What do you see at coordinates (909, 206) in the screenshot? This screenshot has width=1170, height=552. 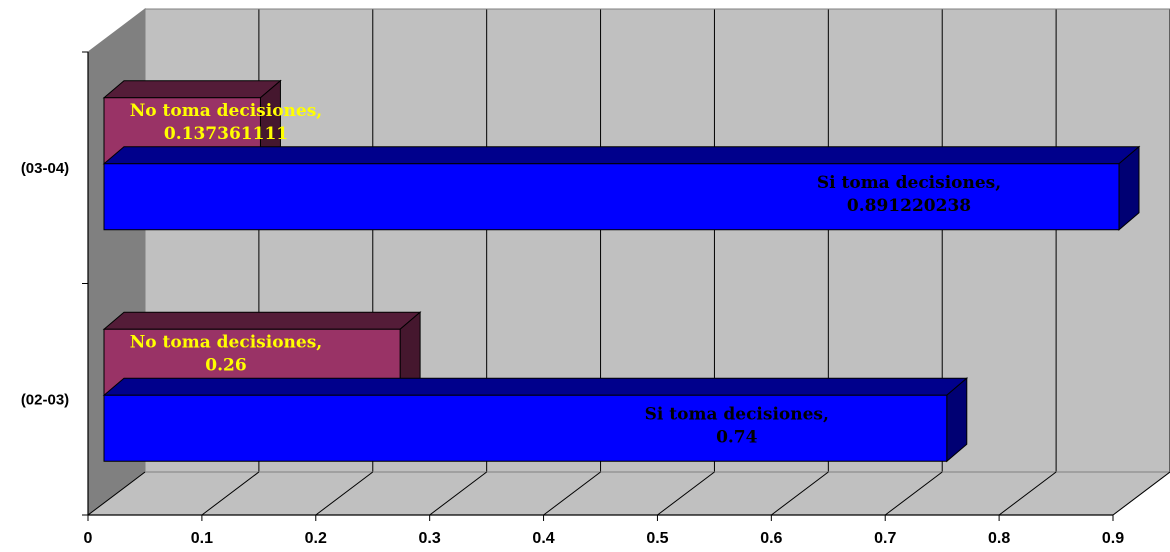 I see `data-label: 0.891220238` at bounding box center [909, 206].